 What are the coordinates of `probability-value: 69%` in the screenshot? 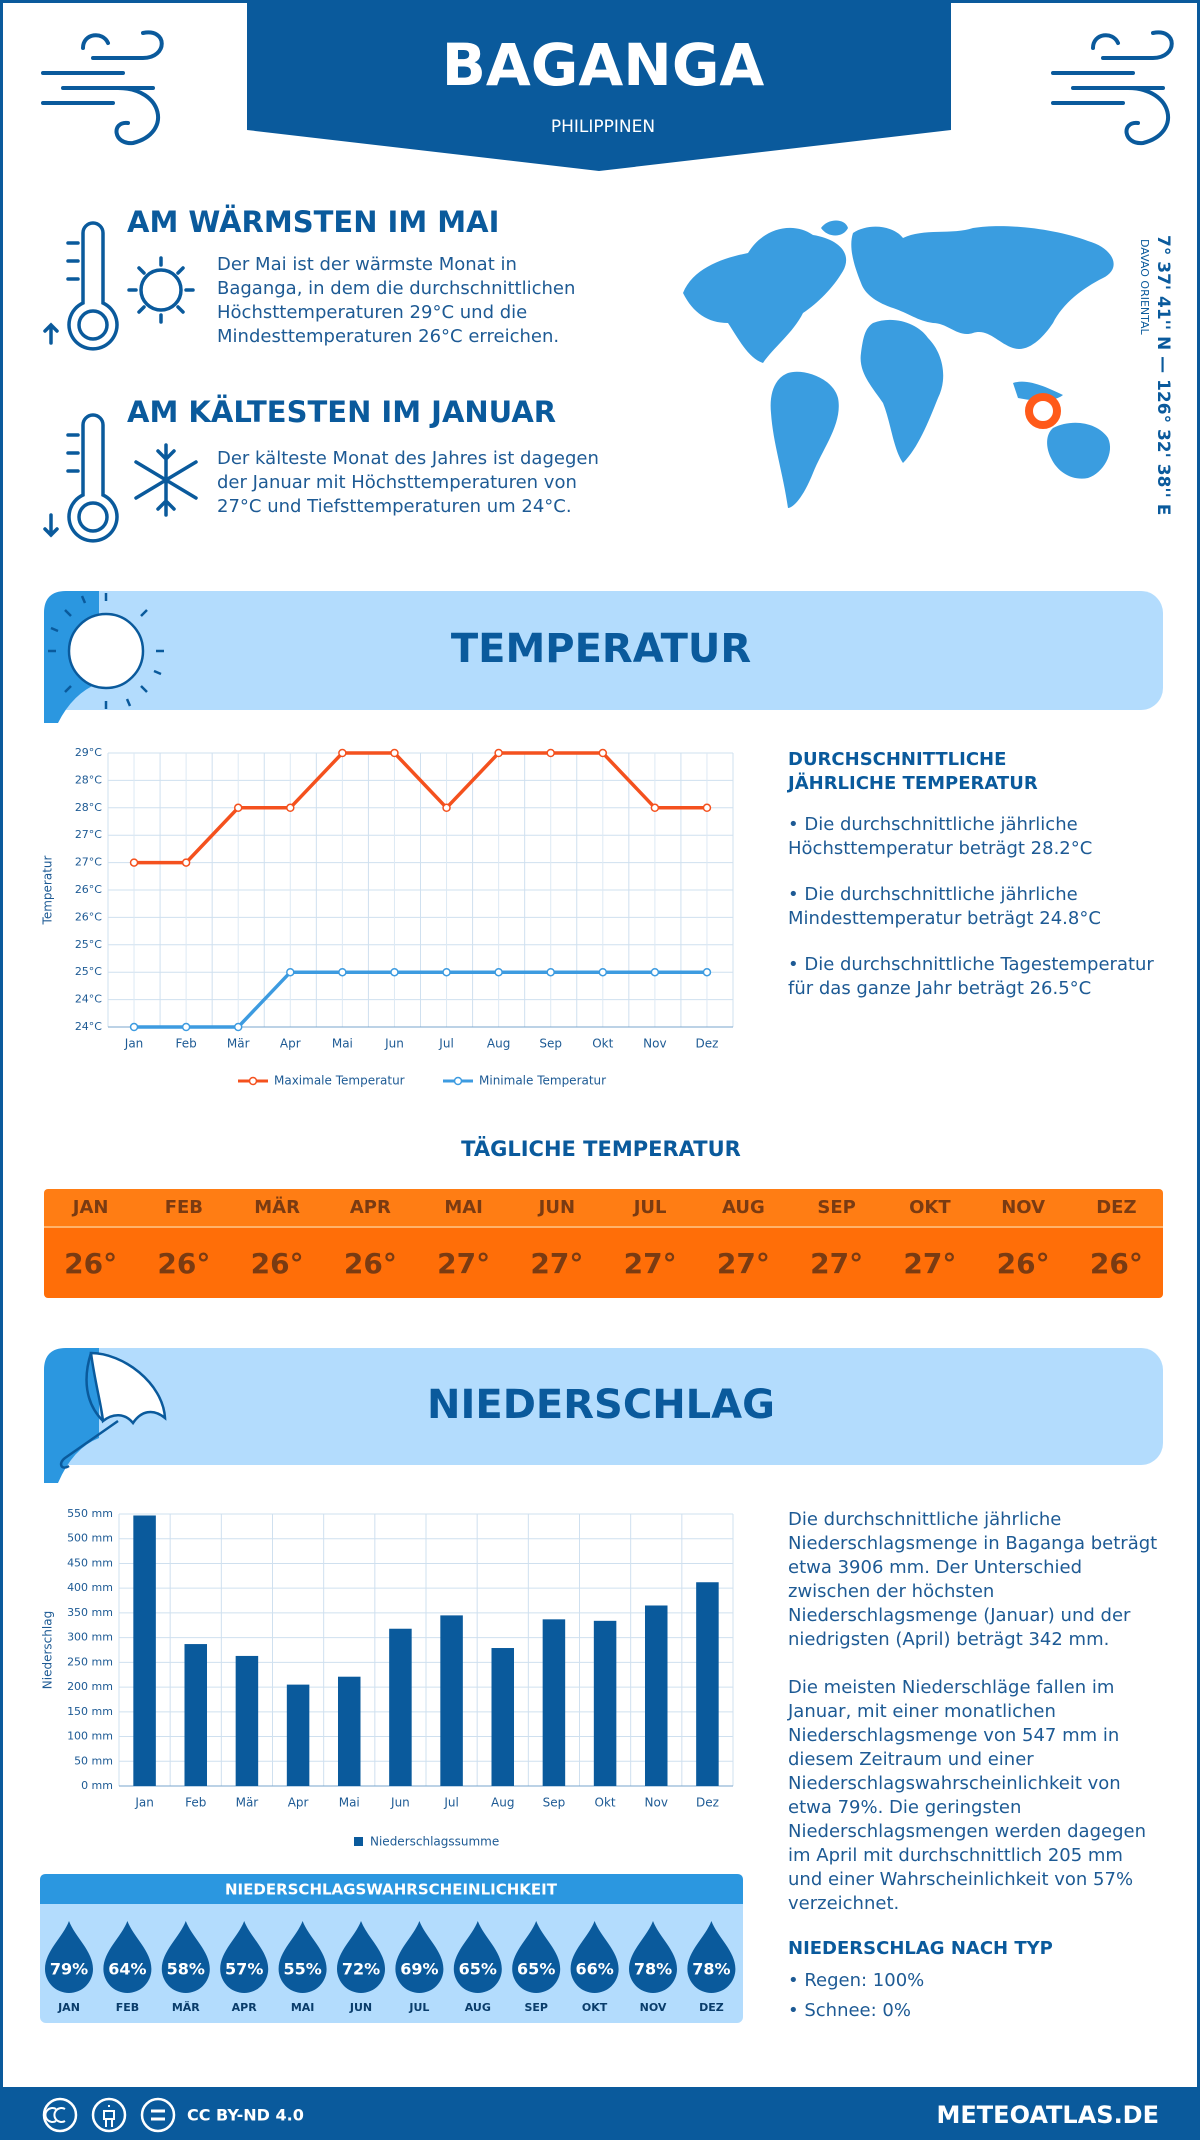 It's located at (419, 1969).